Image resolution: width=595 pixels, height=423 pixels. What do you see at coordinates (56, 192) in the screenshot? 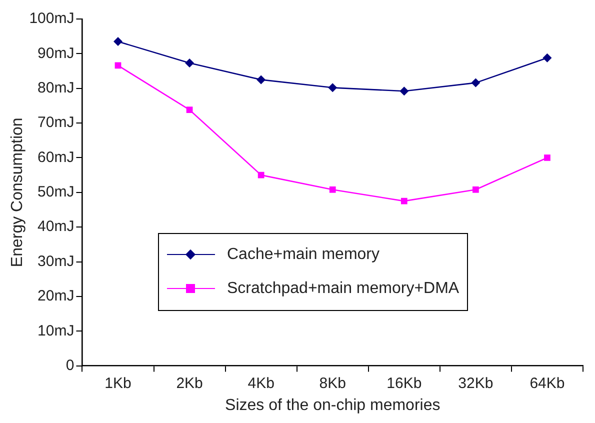
I see `y-tick-label: 50mJ` at bounding box center [56, 192].